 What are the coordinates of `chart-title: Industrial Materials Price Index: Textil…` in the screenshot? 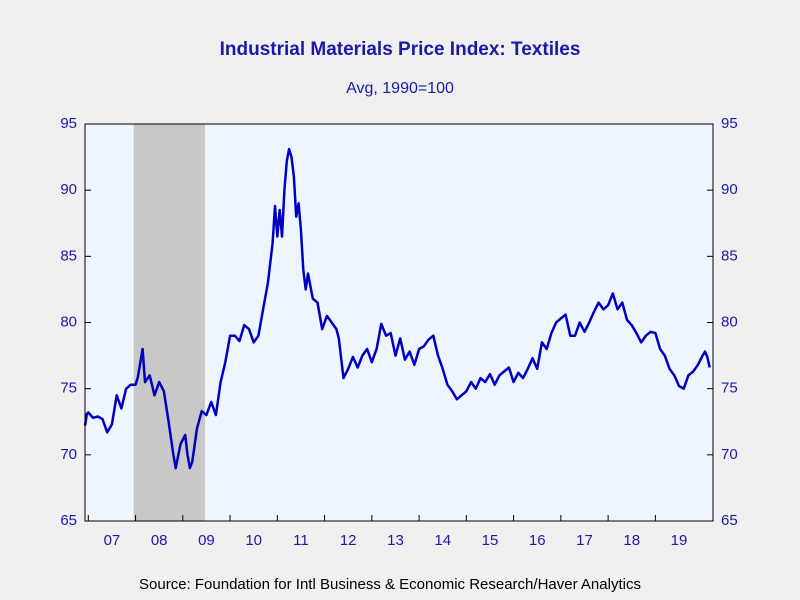 It's located at (400, 49).